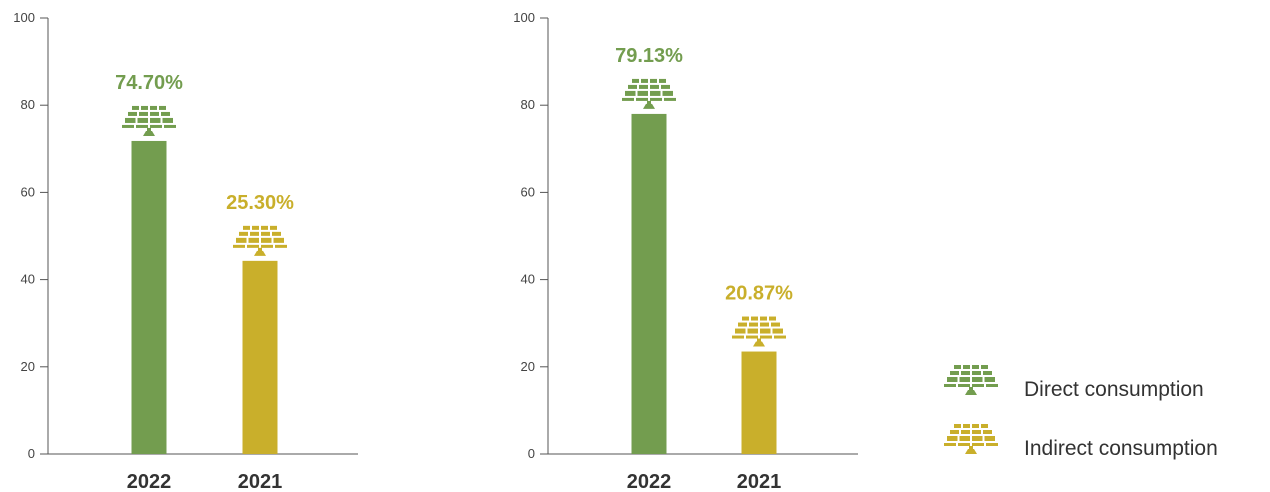 The height and width of the screenshot is (492, 1270). What do you see at coordinates (1121, 448) in the screenshot?
I see `legend-label: Indirect consumption` at bounding box center [1121, 448].